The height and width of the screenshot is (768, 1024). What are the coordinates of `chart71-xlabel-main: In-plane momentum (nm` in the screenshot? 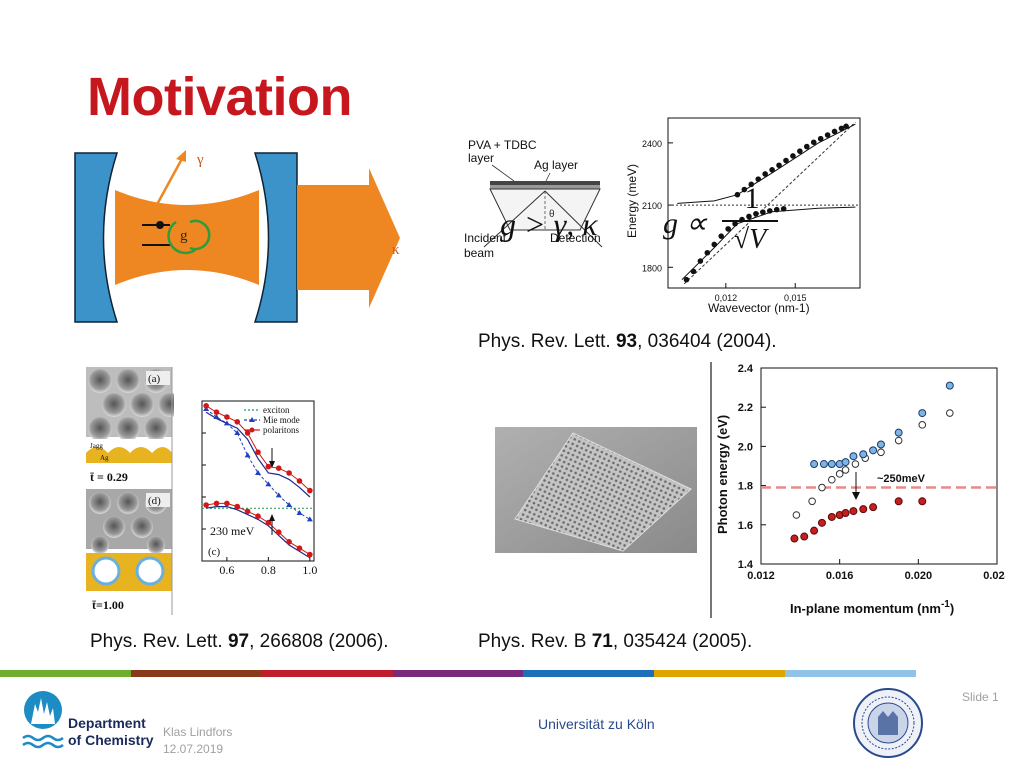 It's located at (865, 608).